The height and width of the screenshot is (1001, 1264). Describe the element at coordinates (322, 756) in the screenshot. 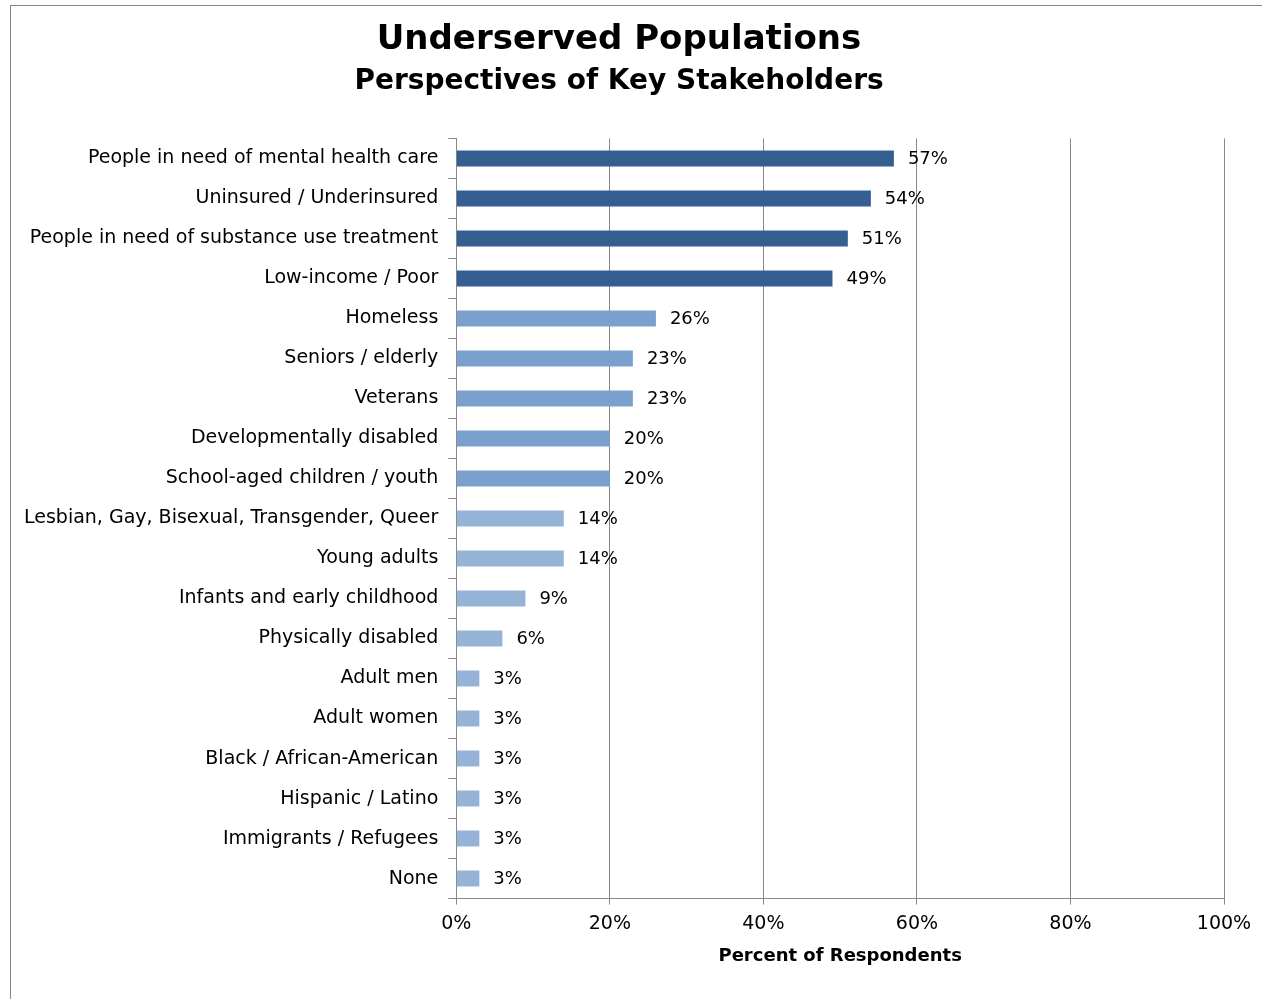

I see `y-tick-label: Black / African-American` at that location.